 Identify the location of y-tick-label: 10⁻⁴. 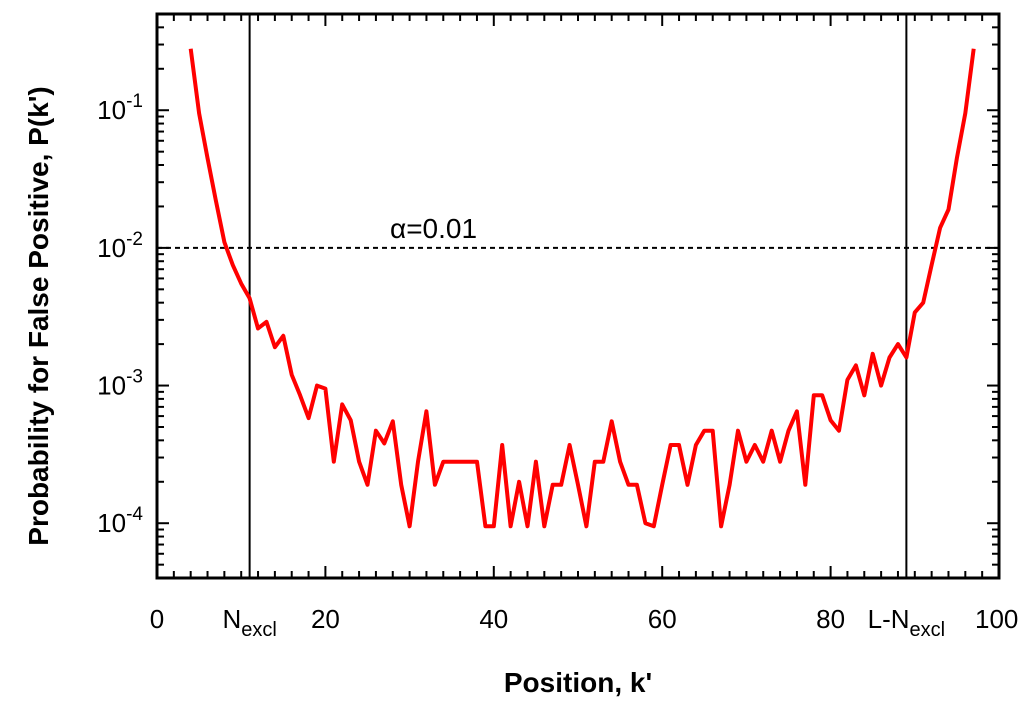
(120, 521).